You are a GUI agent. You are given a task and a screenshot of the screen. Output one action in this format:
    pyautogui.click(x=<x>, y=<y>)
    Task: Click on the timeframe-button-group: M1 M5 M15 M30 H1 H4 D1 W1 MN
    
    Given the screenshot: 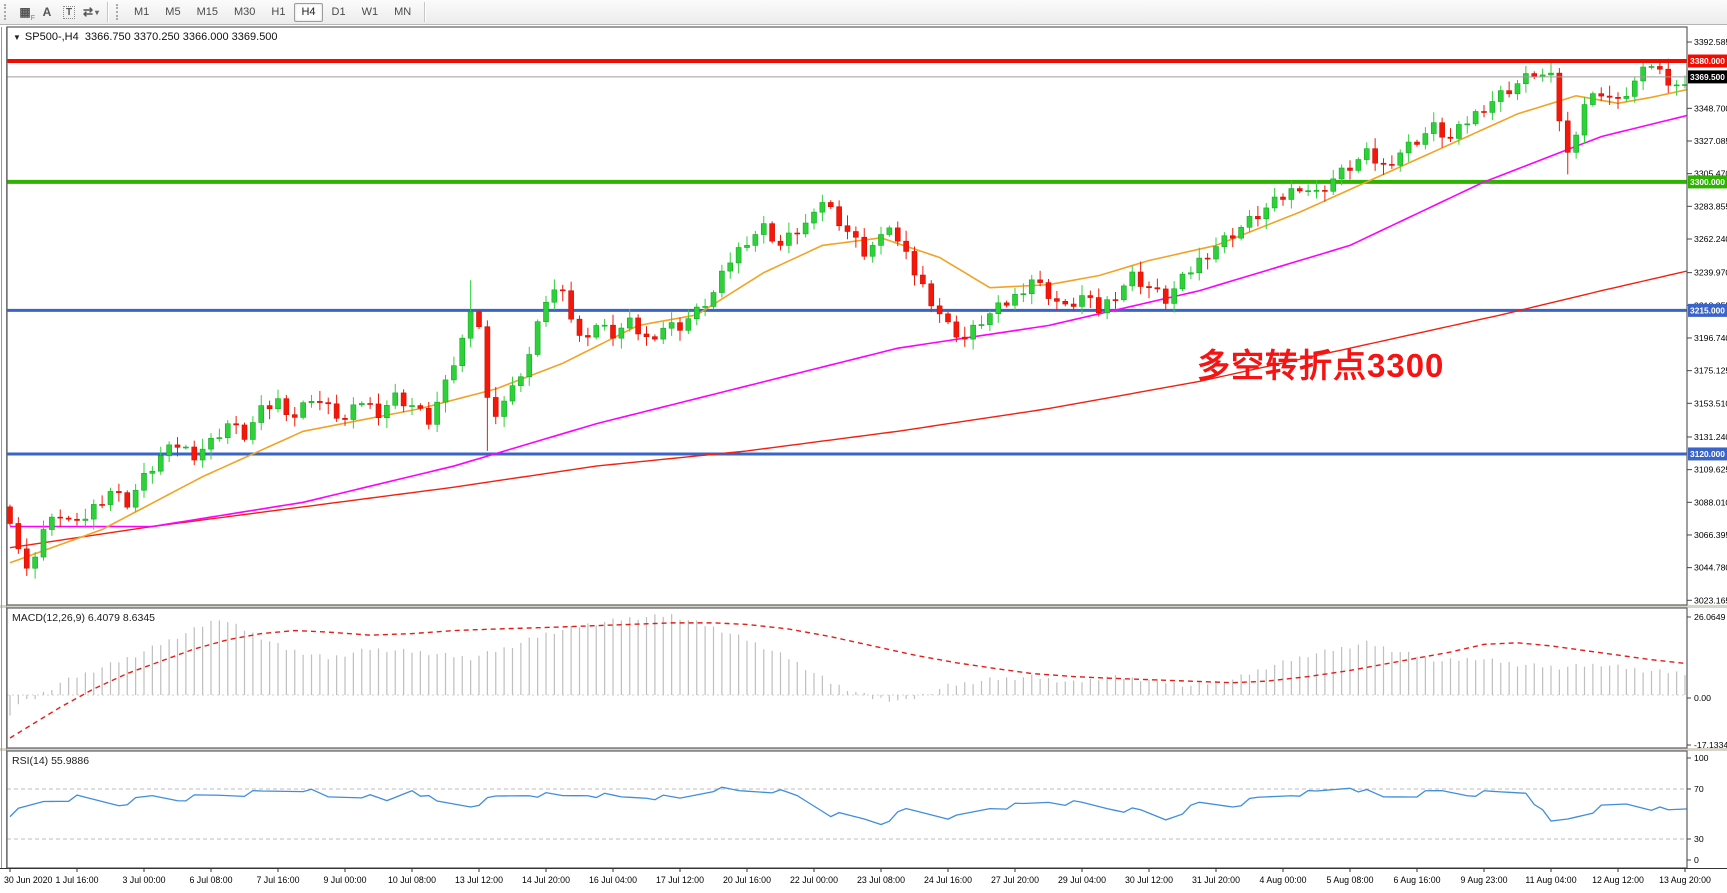 What is the action you would take?
    pyautogui.click(x=272, y=12)
    